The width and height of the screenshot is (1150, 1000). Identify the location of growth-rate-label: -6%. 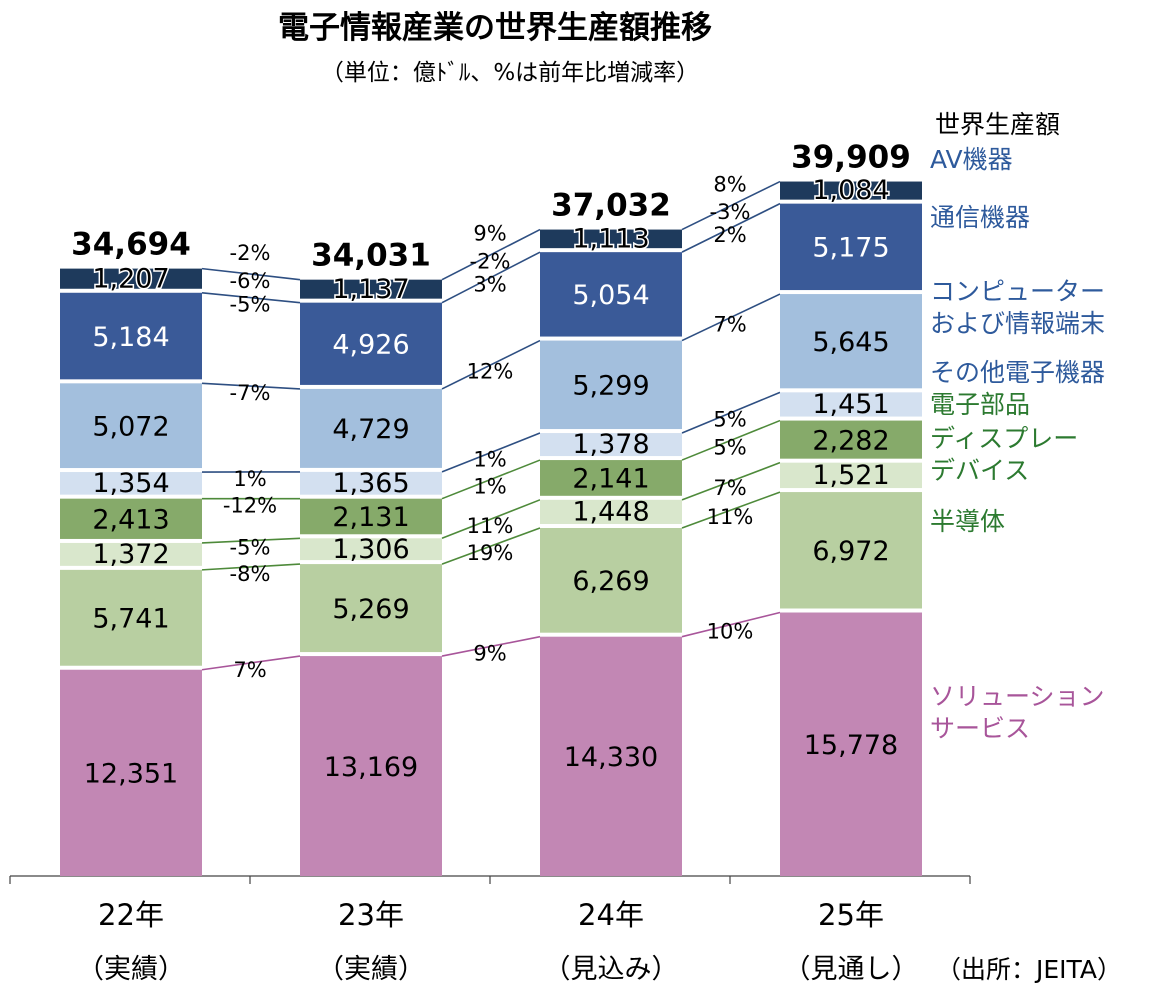
(250, 281).